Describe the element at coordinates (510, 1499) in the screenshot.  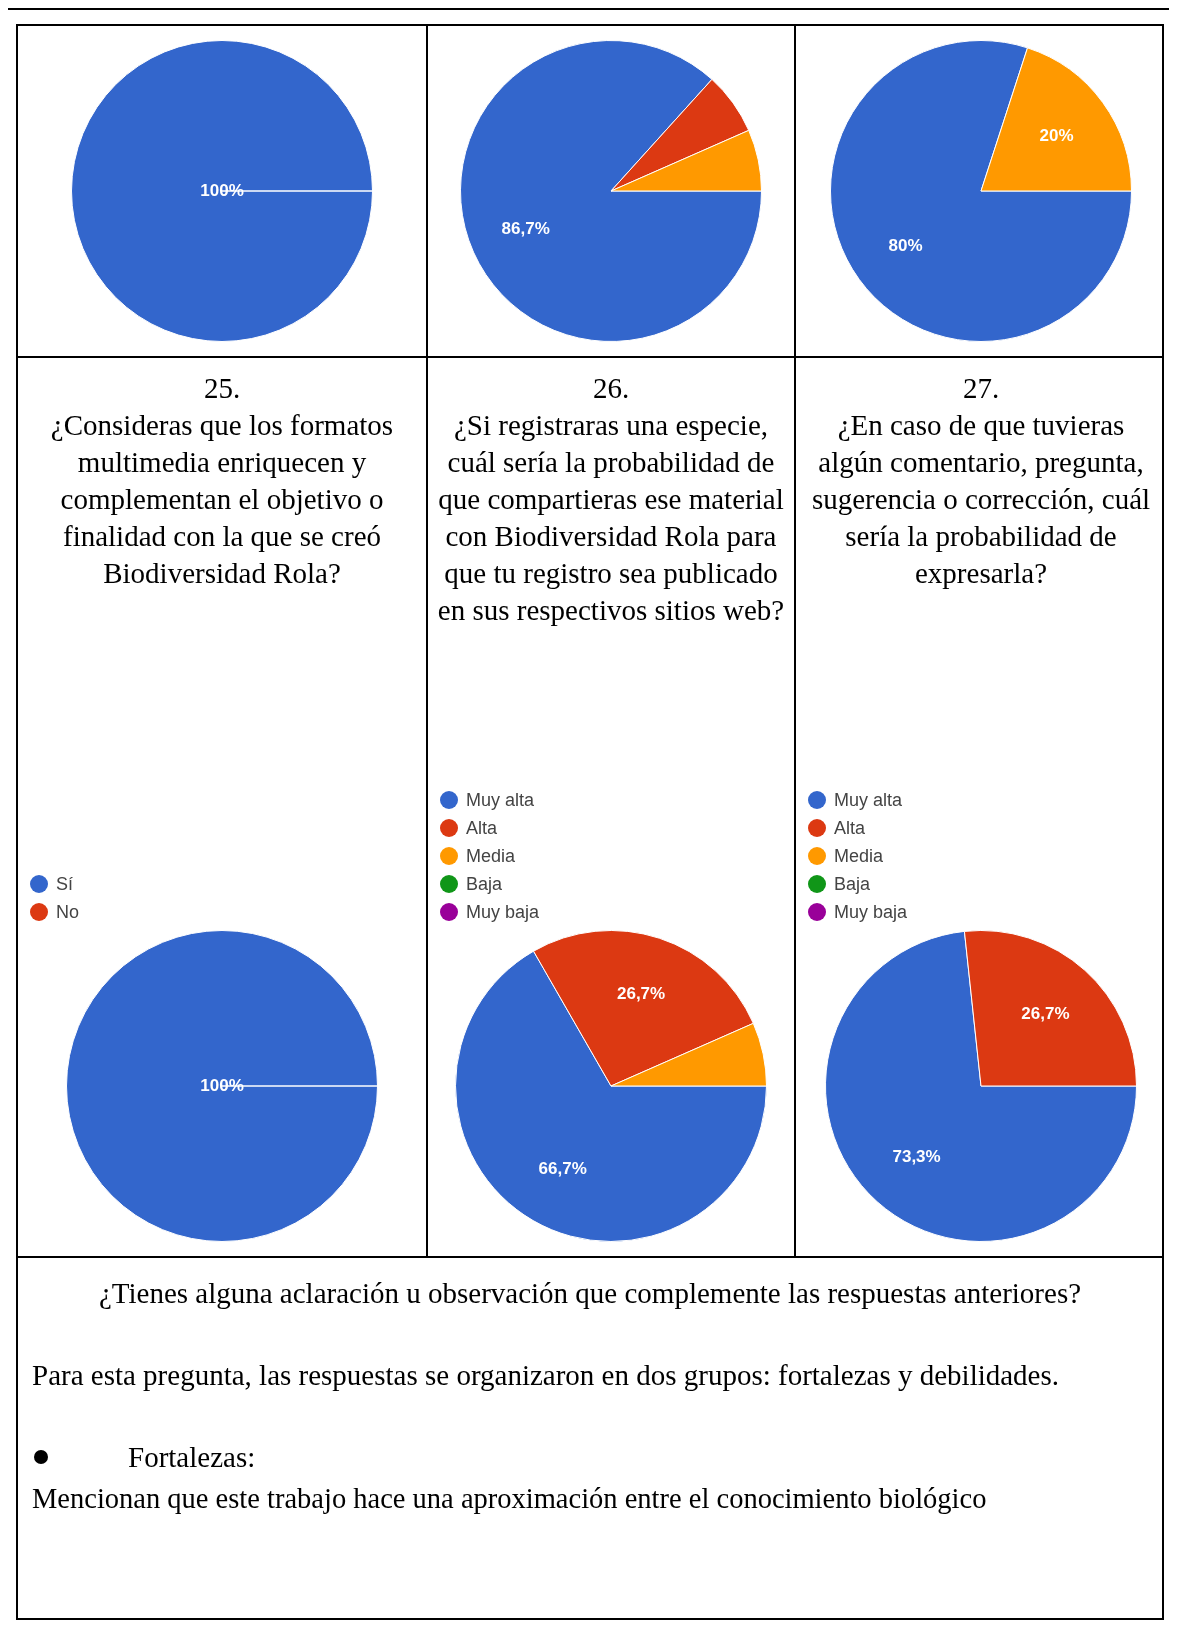
I see `text: Mencionan que este trabajo hace una aproximación entre el conocimiento biológico` at that location.